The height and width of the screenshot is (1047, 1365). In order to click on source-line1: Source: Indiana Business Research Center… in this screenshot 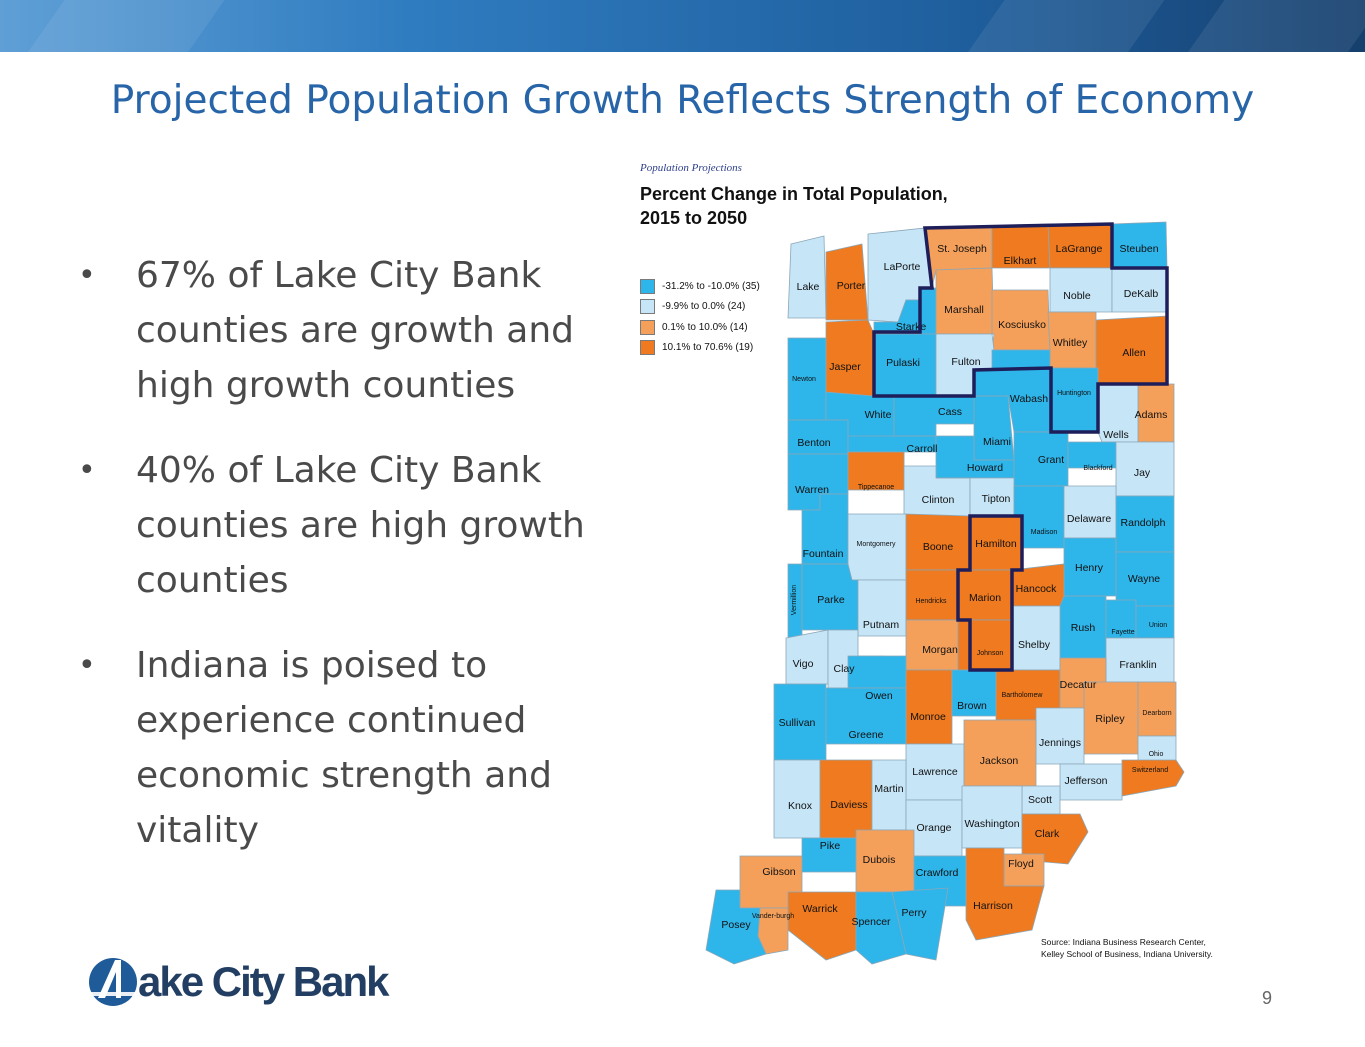, I will do `click(1123, 942)`.